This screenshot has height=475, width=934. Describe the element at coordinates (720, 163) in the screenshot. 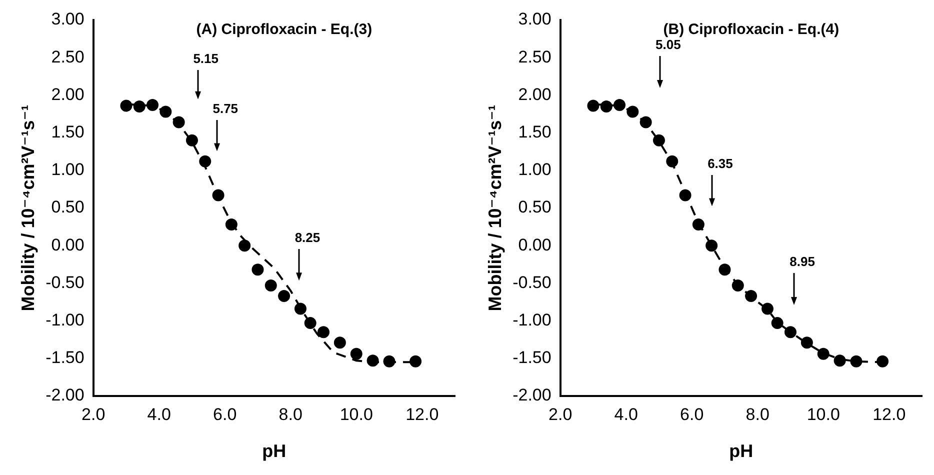

I see `annotation: 6.35` at that location.